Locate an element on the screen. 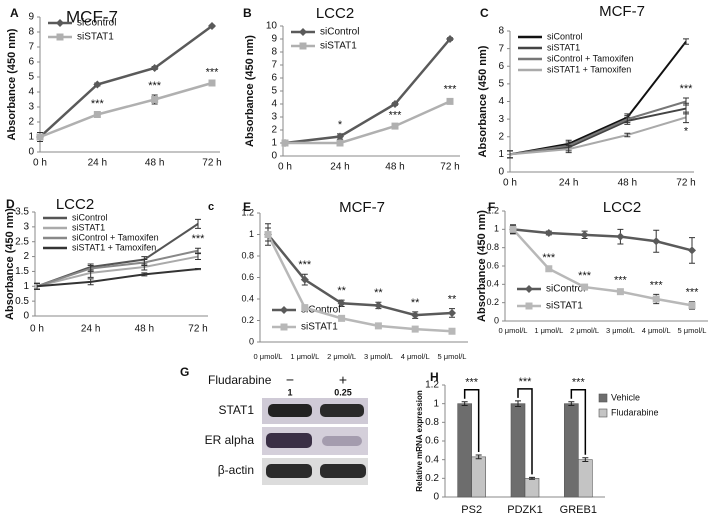  y-tick-label: 6 is located at coordinates (274, 78).